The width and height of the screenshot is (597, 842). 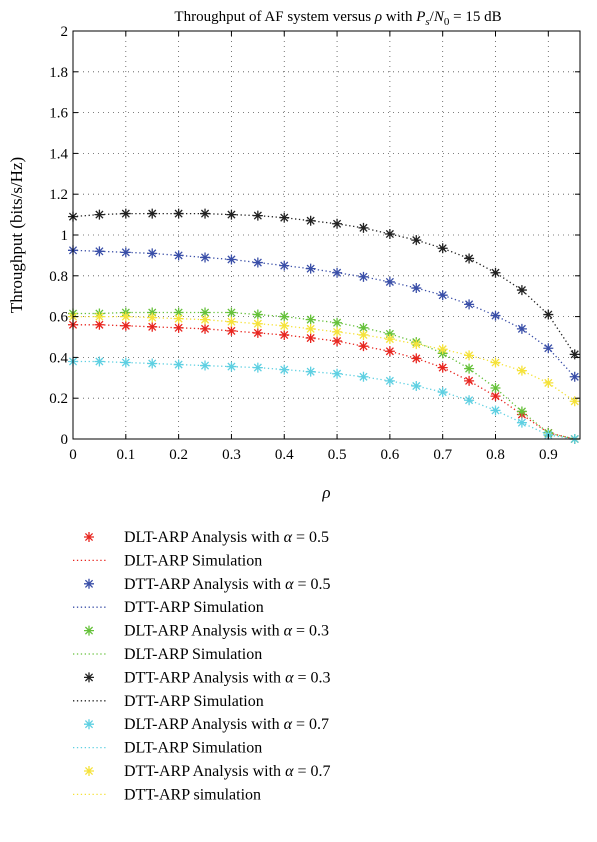 I want to click on legend-entry: DLT-ARP Analysis with α = 0.5, so click(x=206, y=537).